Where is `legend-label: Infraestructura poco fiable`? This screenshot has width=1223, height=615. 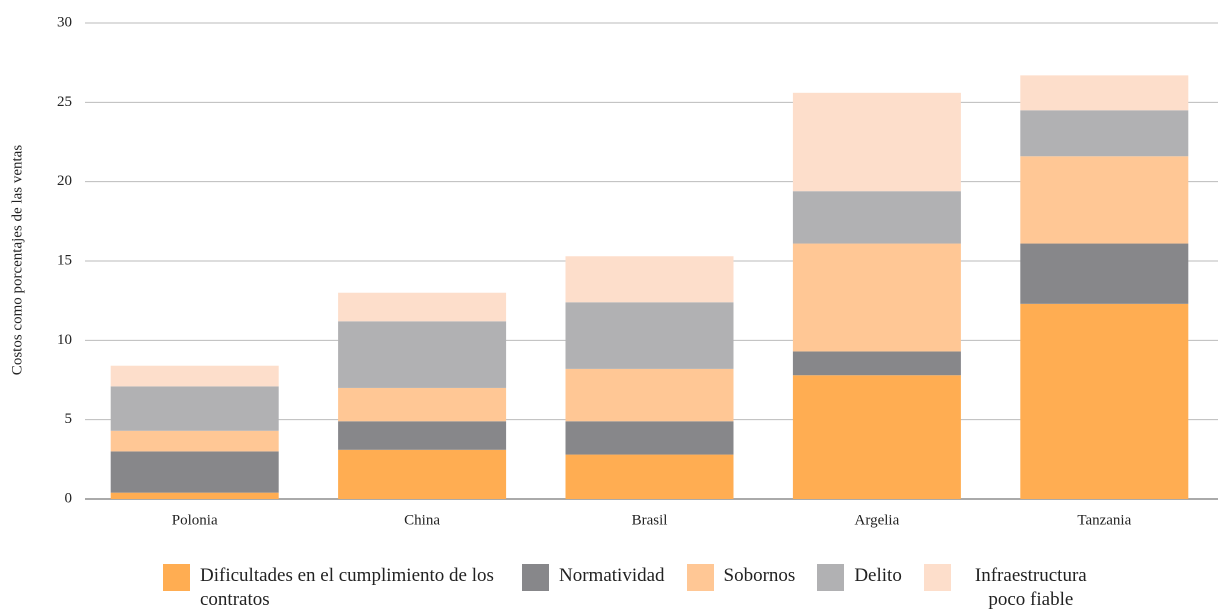 legend-label: Infraestructura poco fiable is located at coordinates (1030, 587).